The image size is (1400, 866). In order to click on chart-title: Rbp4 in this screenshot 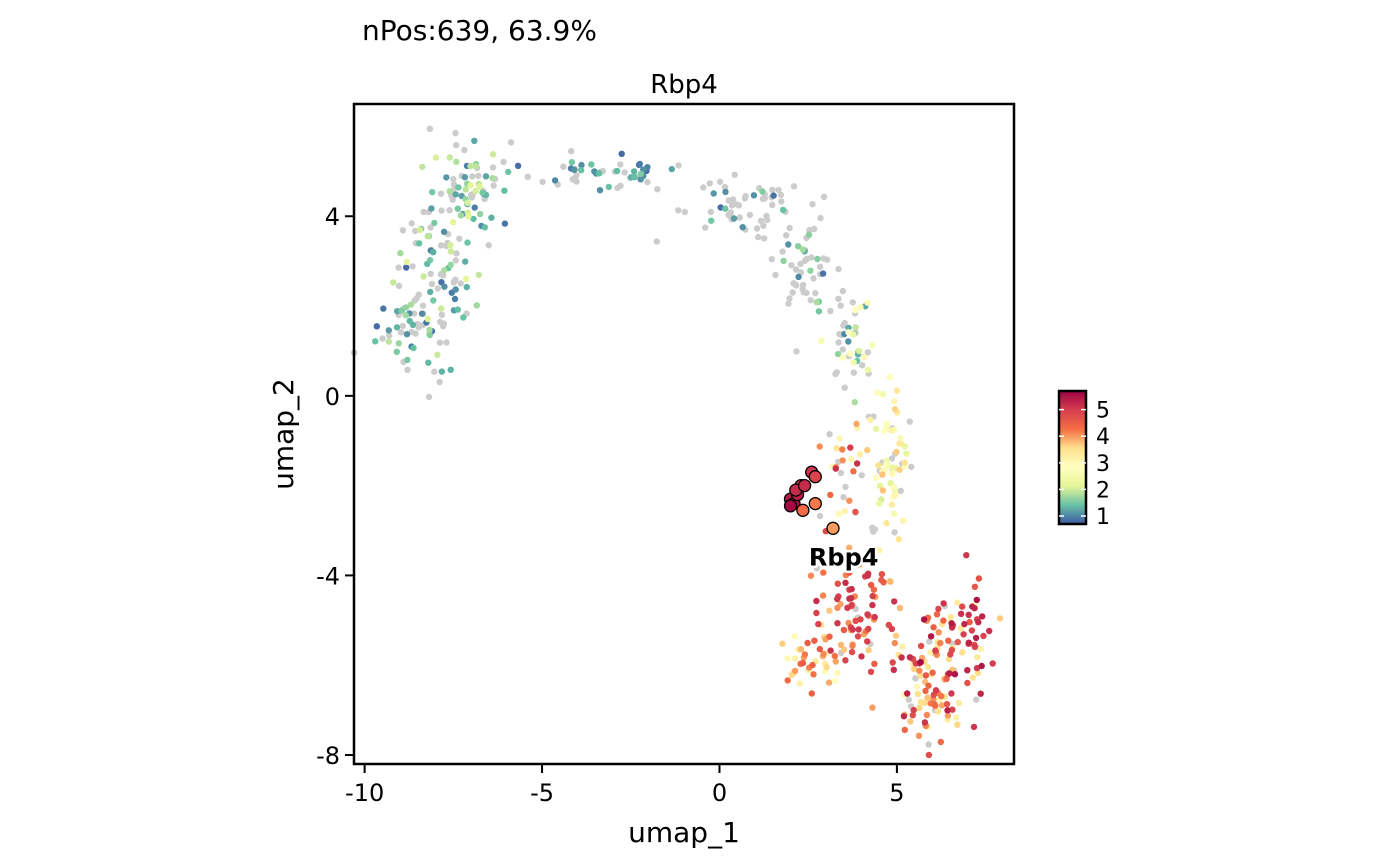, I will do `click(684, 85)`.